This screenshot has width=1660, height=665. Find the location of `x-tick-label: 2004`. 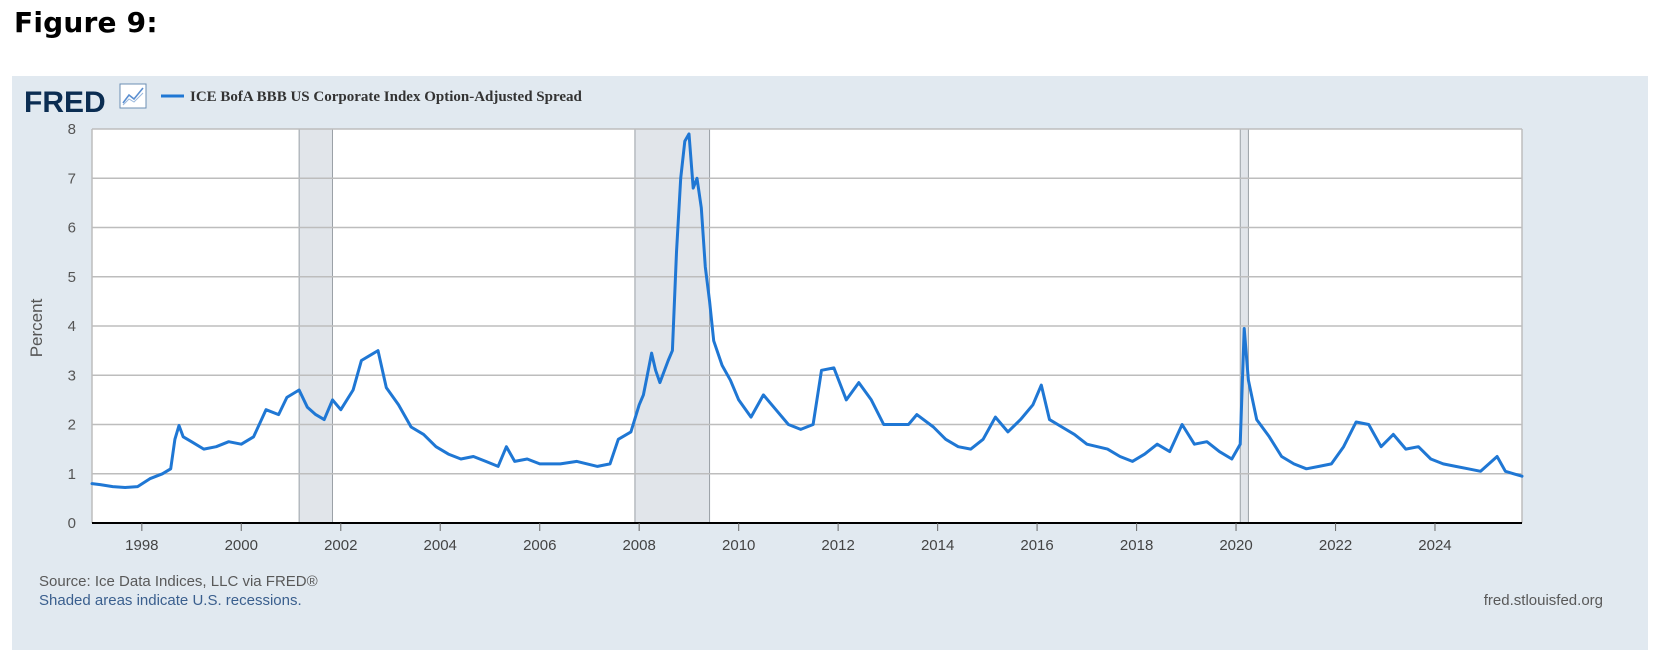

x-tick-label: 2004 is located at coordinates (440, 545).